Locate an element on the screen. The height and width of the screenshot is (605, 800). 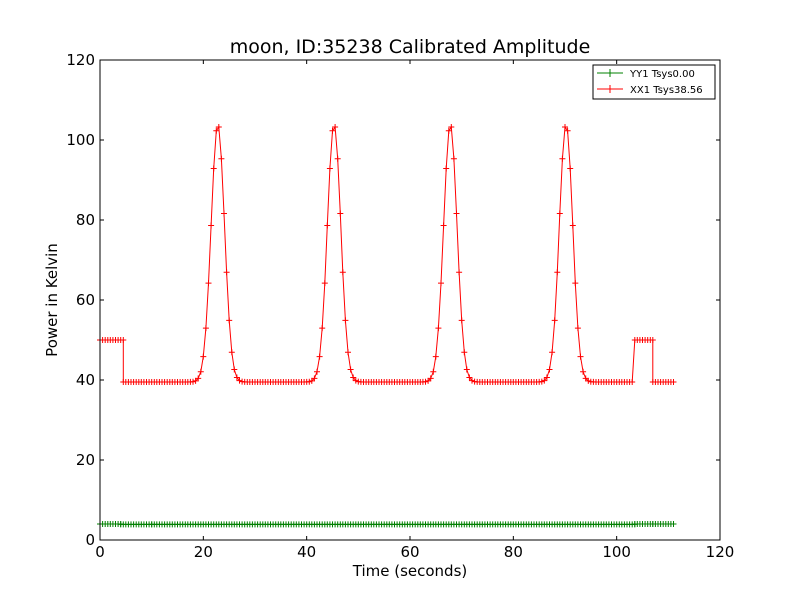
y-tick-label: 40 is located at coordinates (85, 380).